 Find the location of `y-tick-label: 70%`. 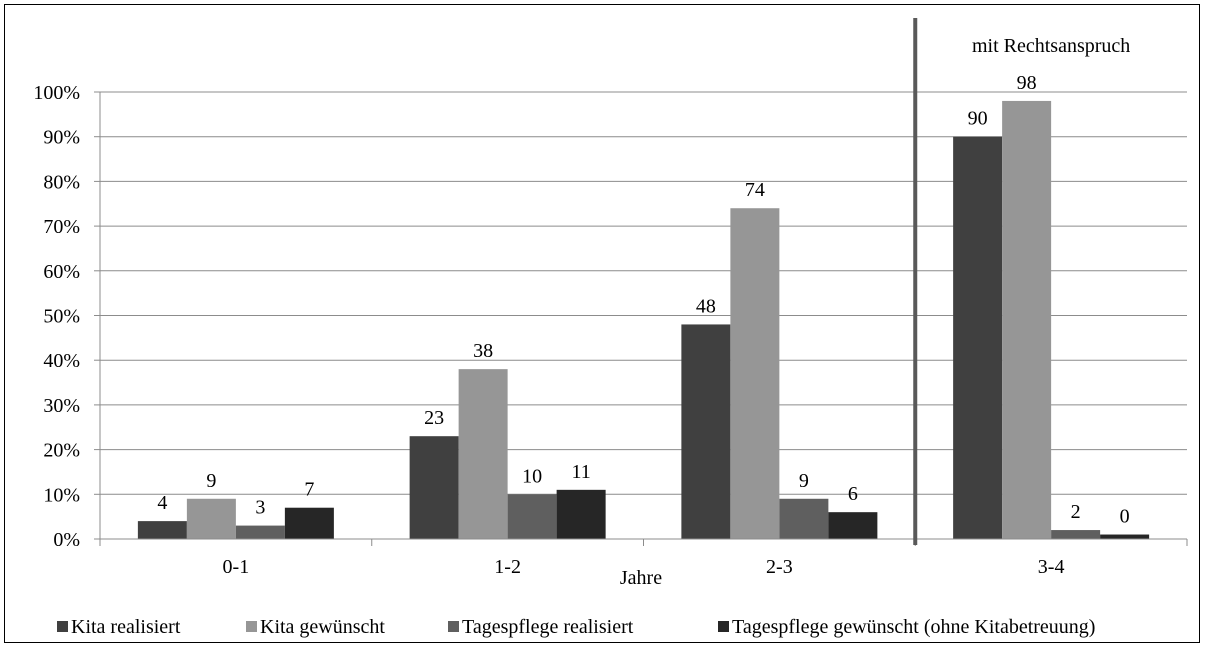

y-tick-label: 70% is located at coordinates (61, 227).